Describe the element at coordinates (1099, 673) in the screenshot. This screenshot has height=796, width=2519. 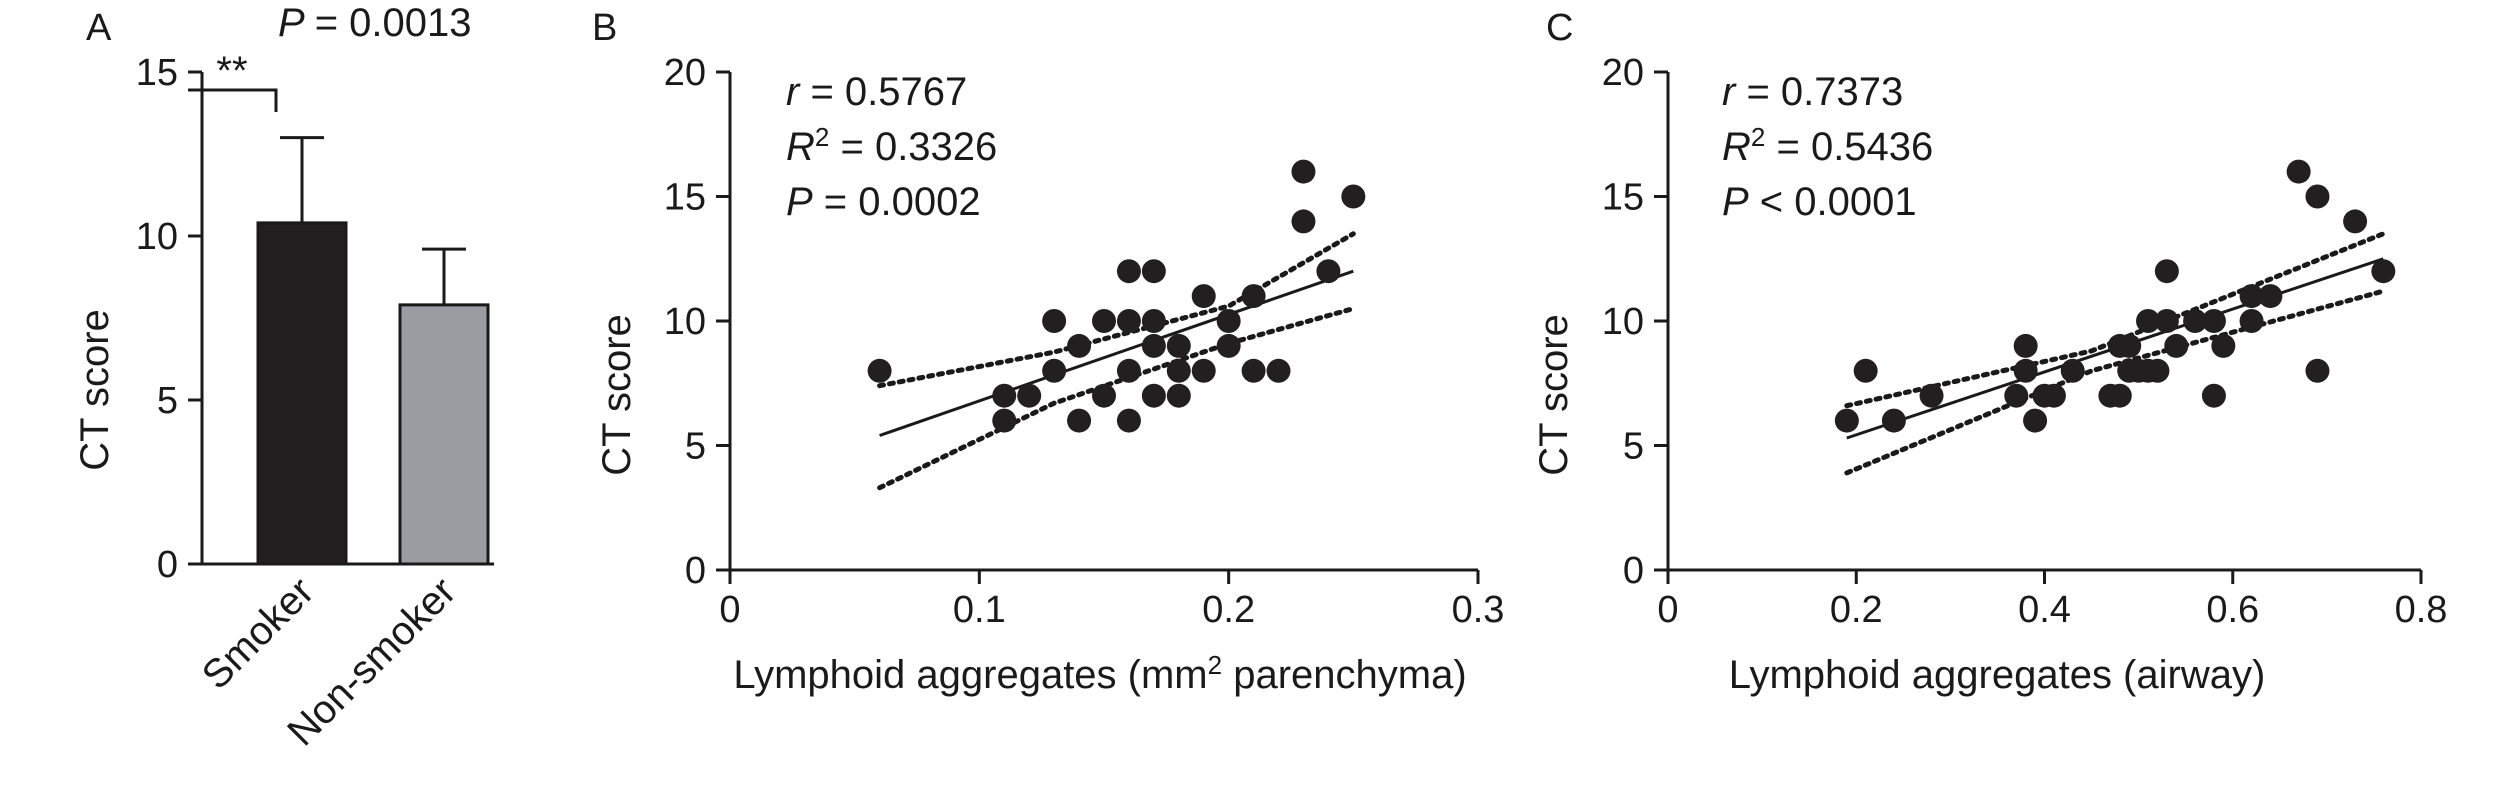
I see `panel-b-x-axis-label: Lymphoid aggregates (mm2 parenchyma)` at that location.